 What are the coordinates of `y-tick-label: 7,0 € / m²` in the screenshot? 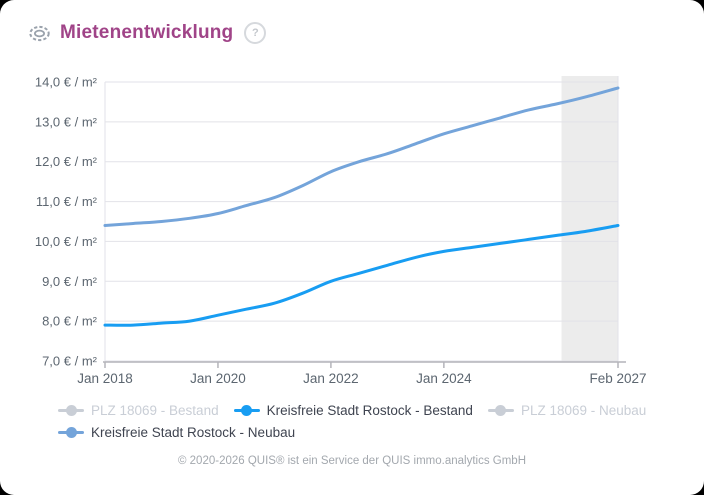 It's located at (70, 361).